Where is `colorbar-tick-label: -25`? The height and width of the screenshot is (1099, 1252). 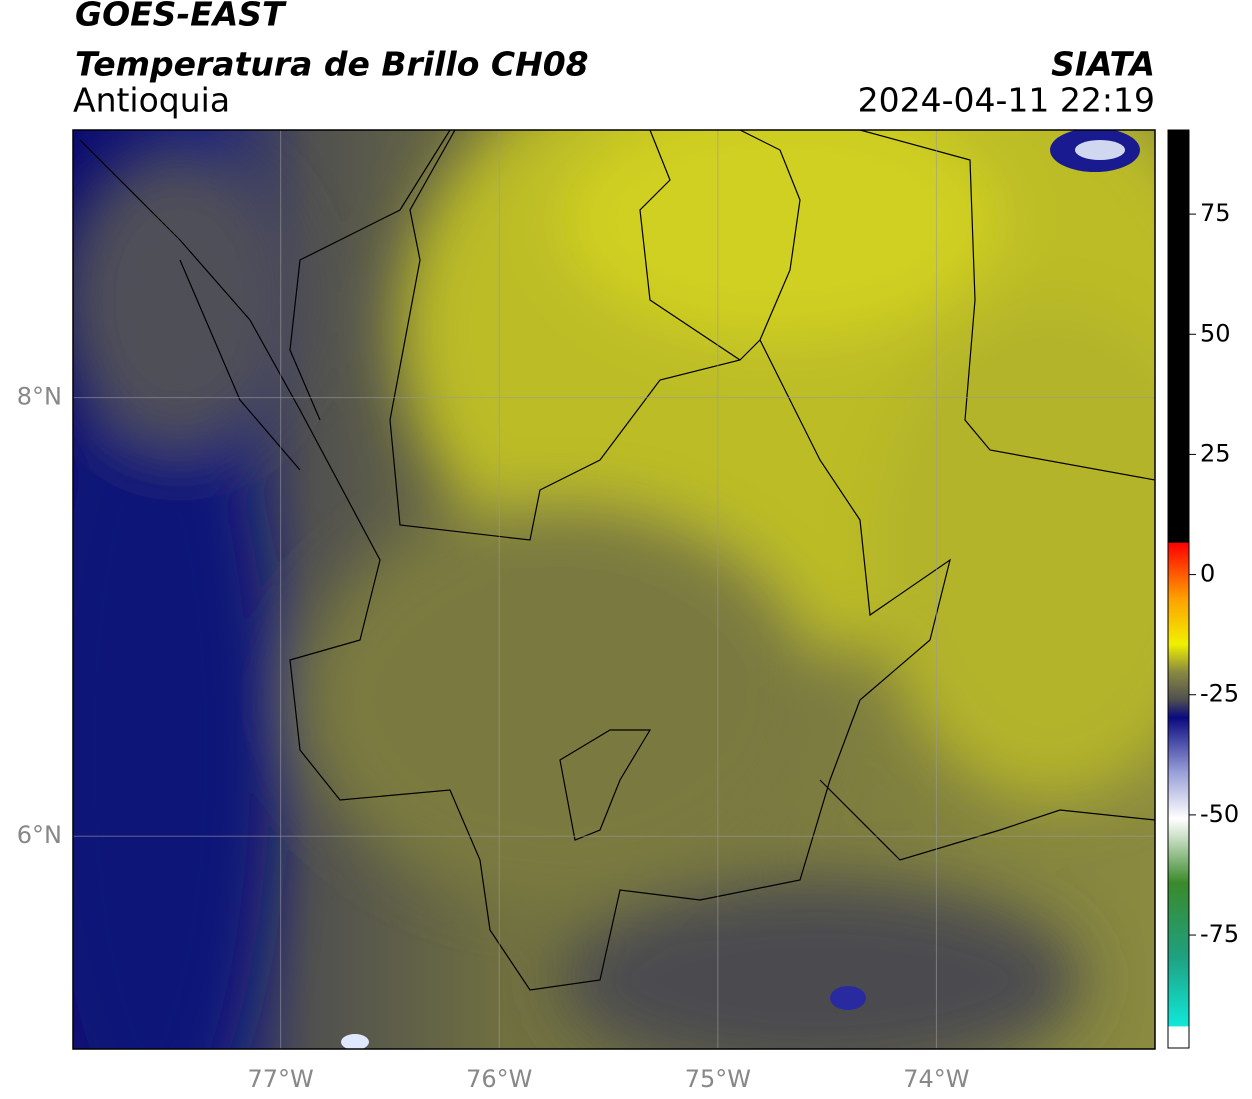
colorbar-tick-label: -25 is located at coordinates (1219, 694).